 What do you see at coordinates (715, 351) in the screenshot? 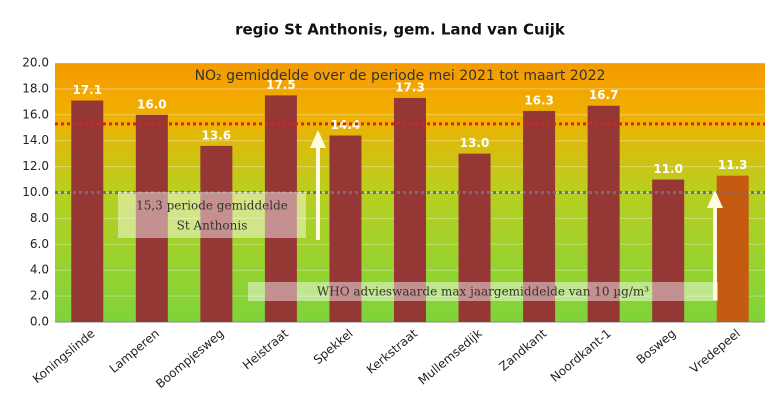
I see `x-tick-label: Vredepeel` at bounding box center [715, 351].